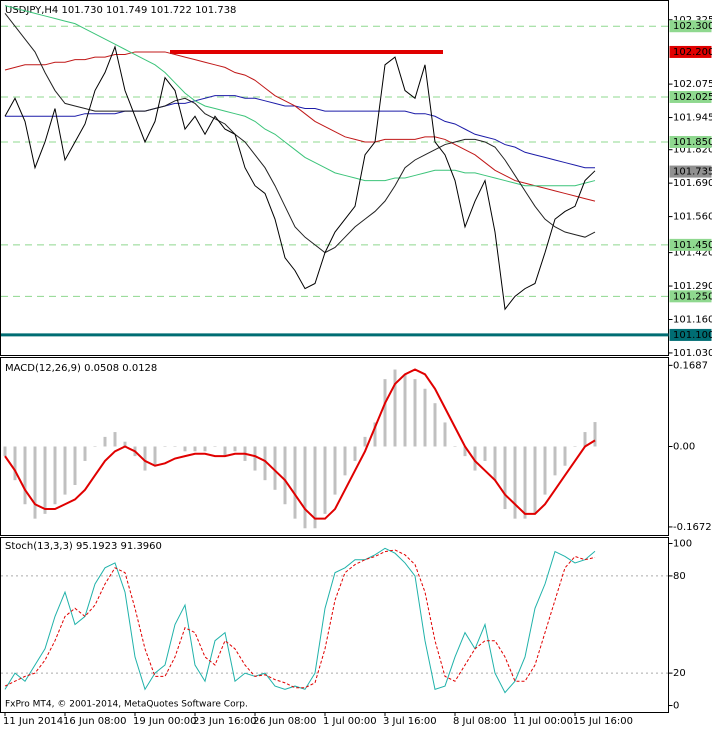 Image resolution: width=712 pixels, height=730 pixels. What do you see at coordinates (285, 721) in the screenshot?
I see `x-tick-label: 26 Jun 08:00` at bounding box center [285, 721].